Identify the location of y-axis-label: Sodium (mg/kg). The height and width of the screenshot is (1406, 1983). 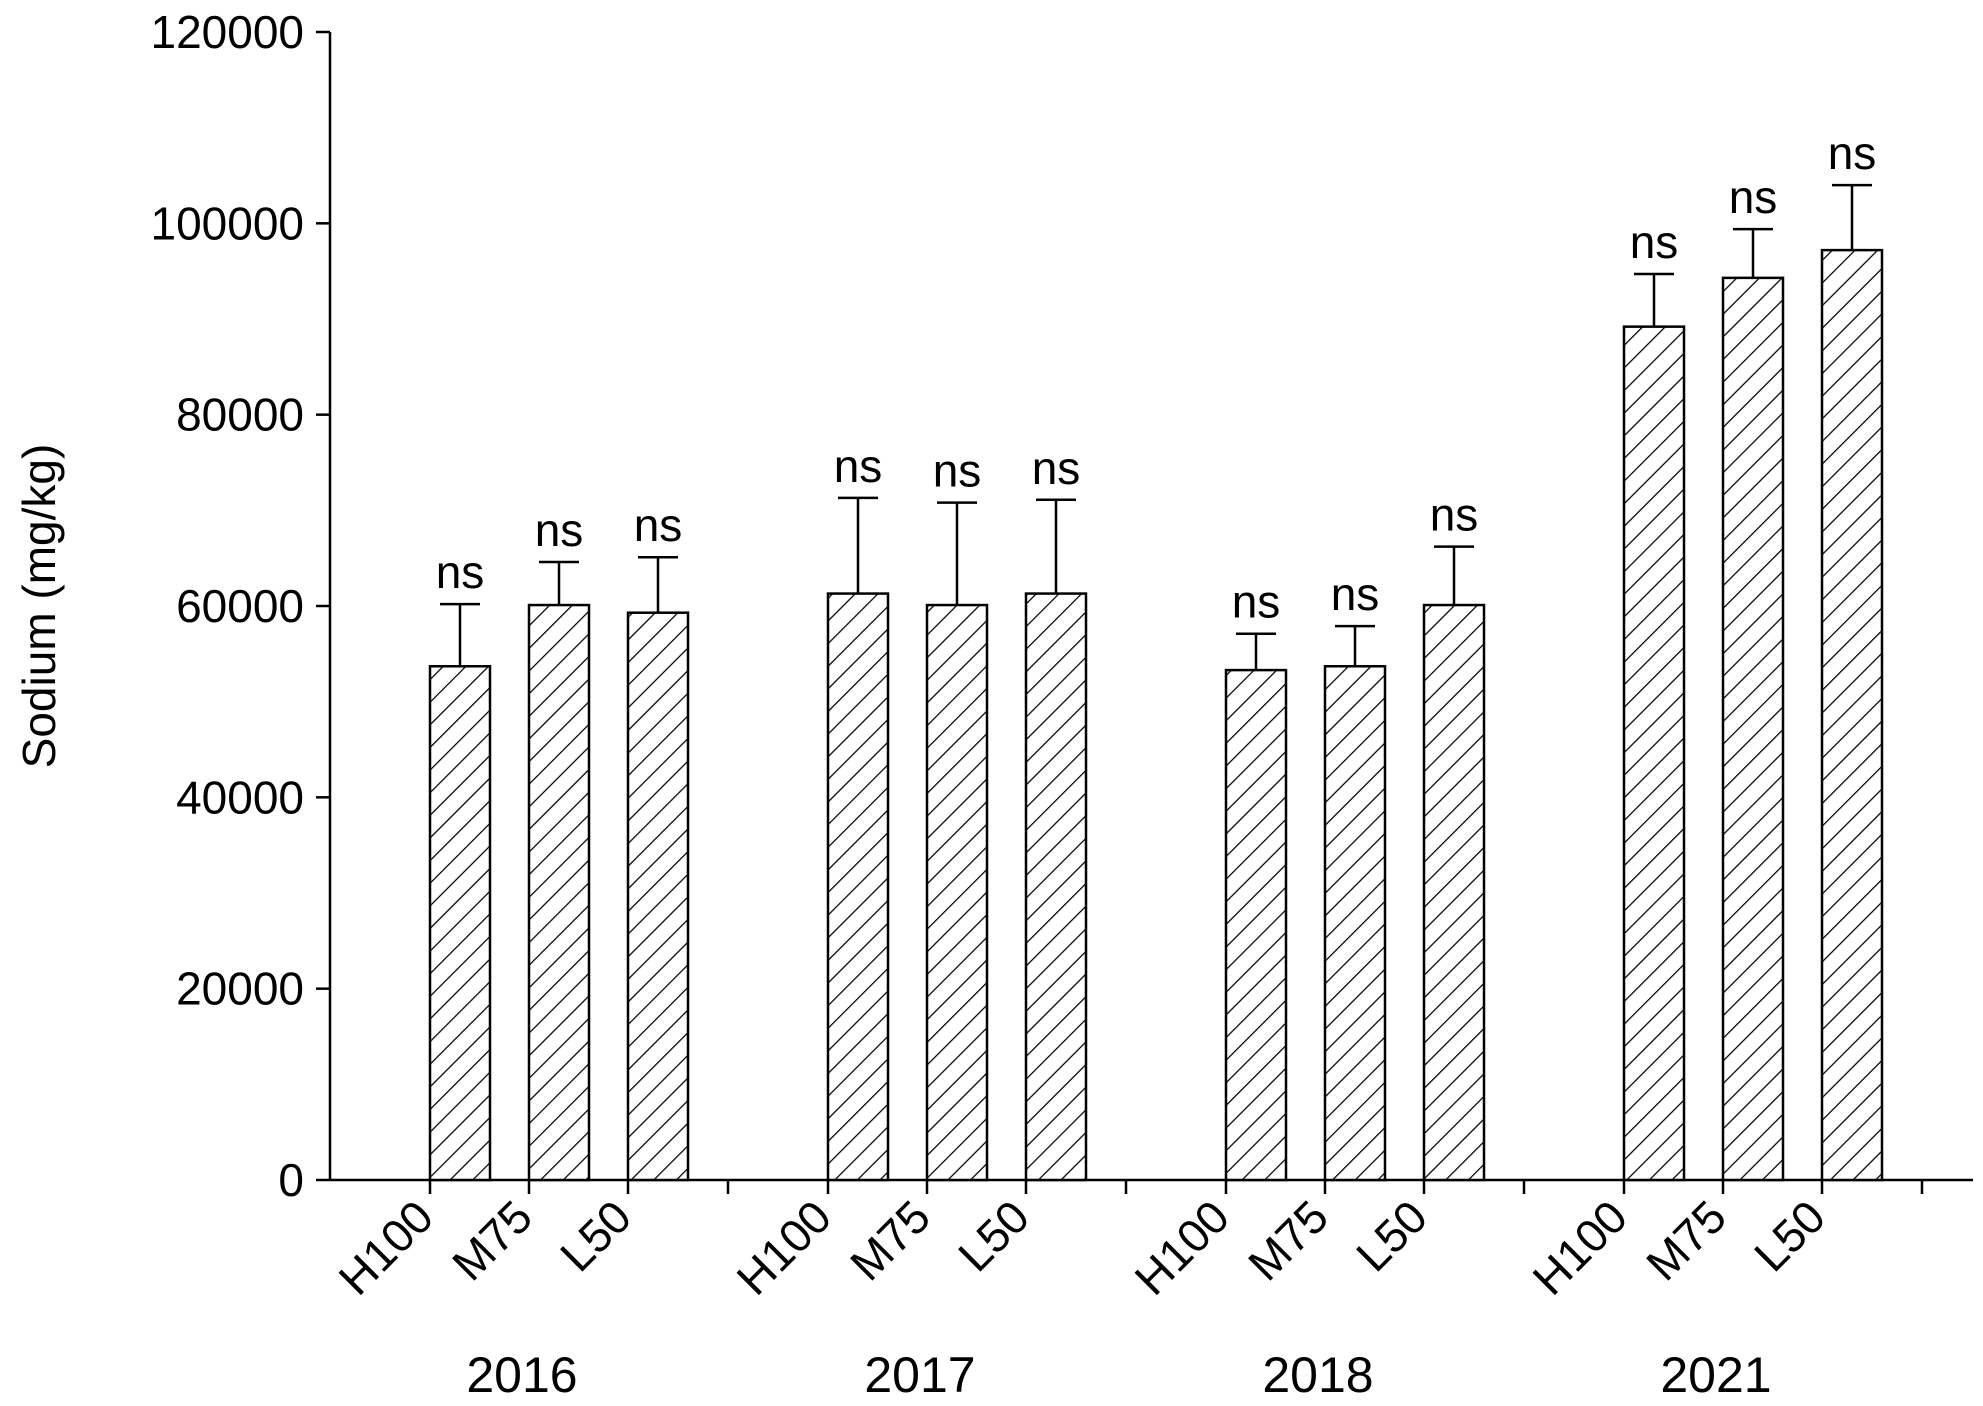
(39, 606).